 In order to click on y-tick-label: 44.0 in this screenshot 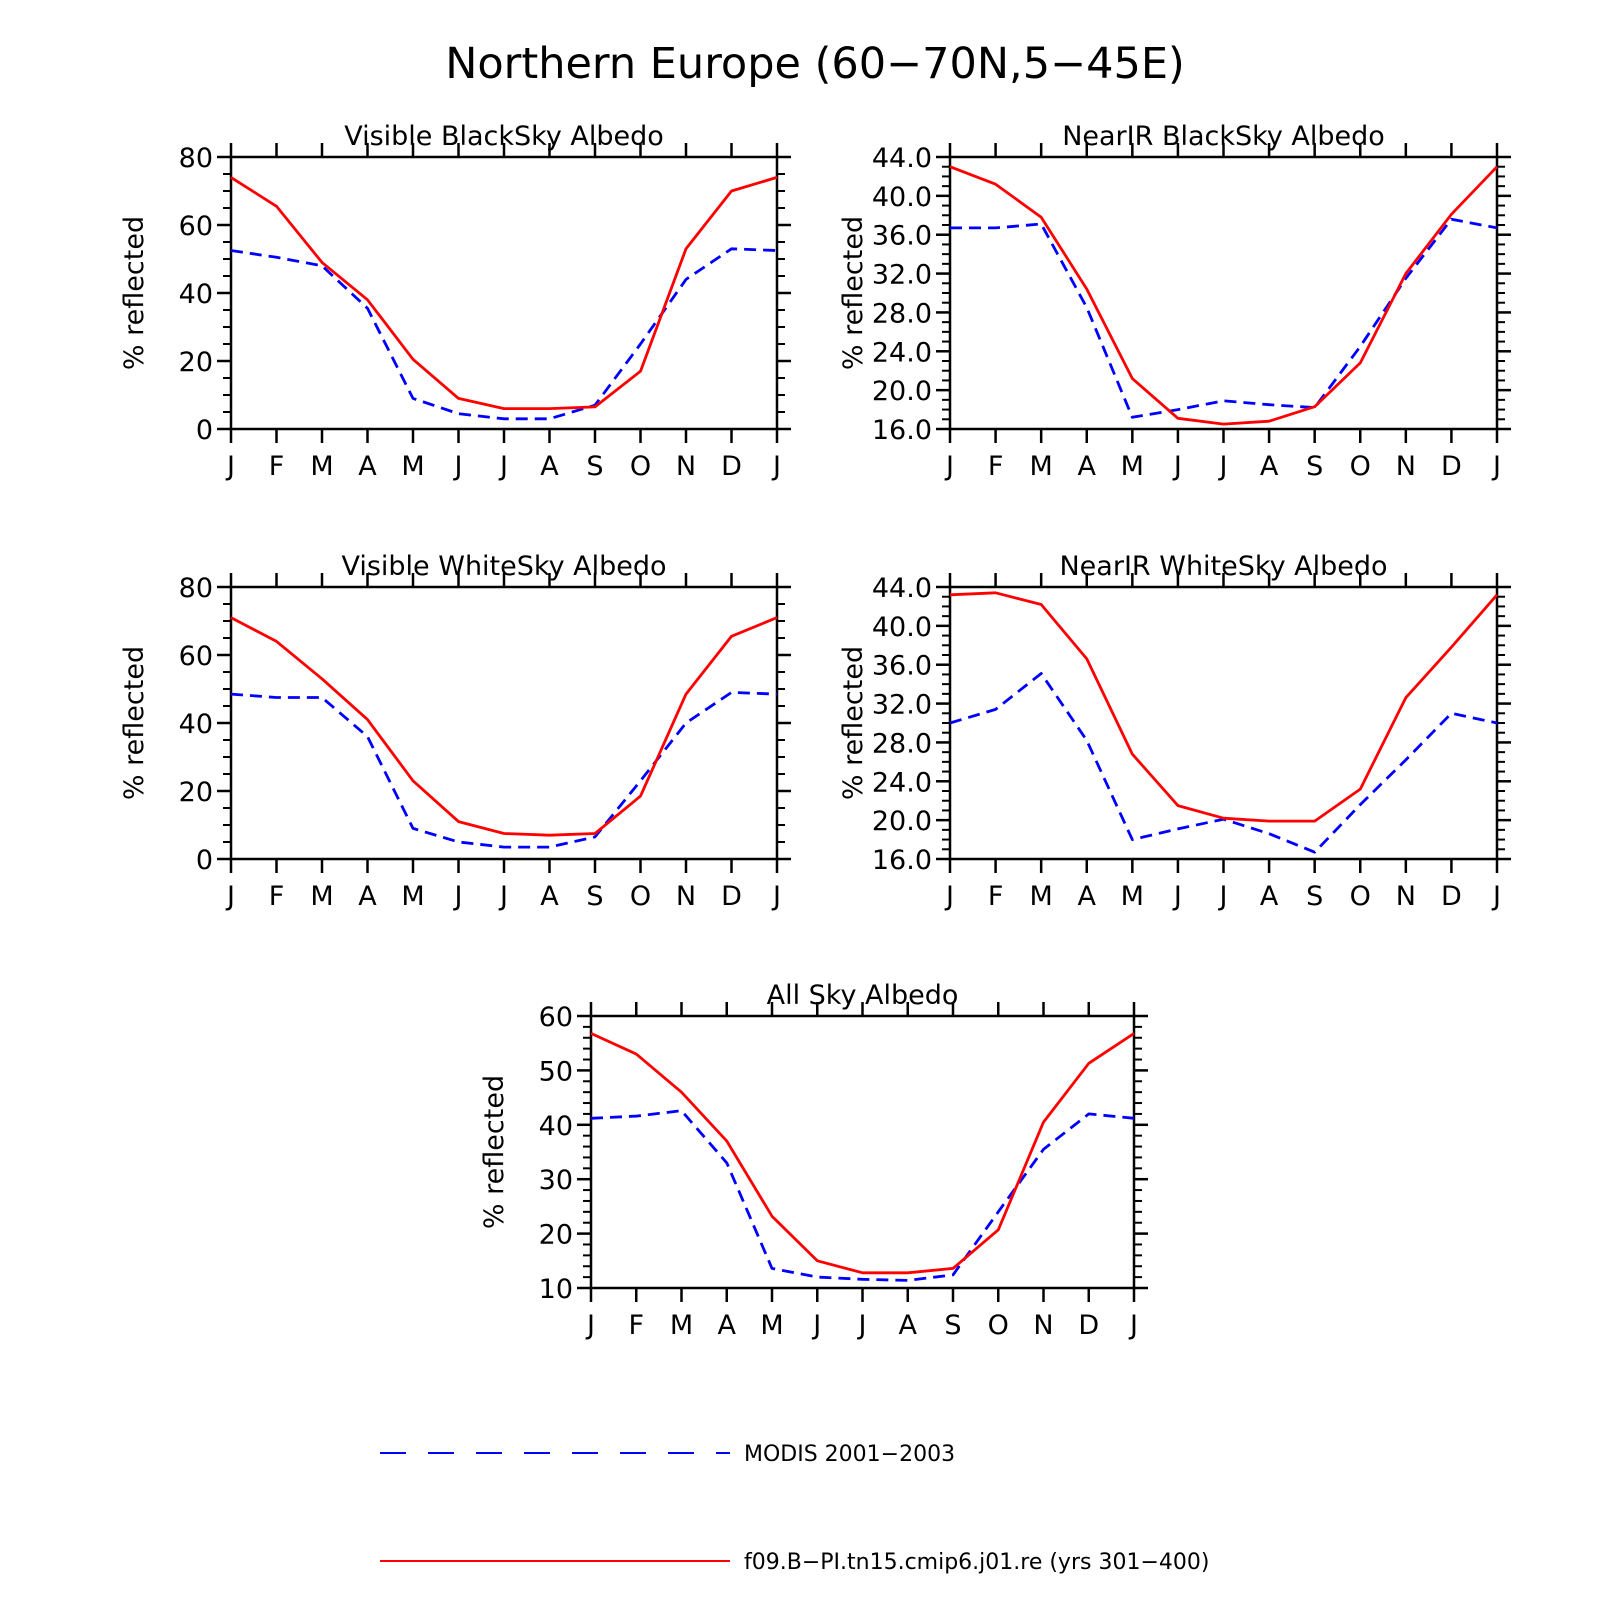, I will do `click(902, 588)`.